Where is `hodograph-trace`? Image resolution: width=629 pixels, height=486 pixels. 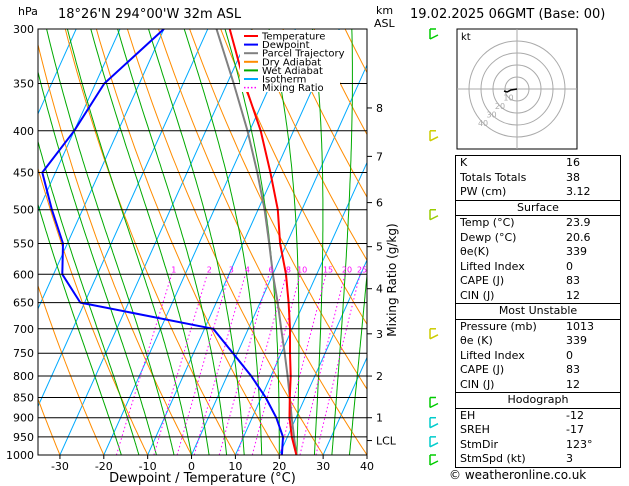 hodograph-trace is located at coordinates (510, 90).